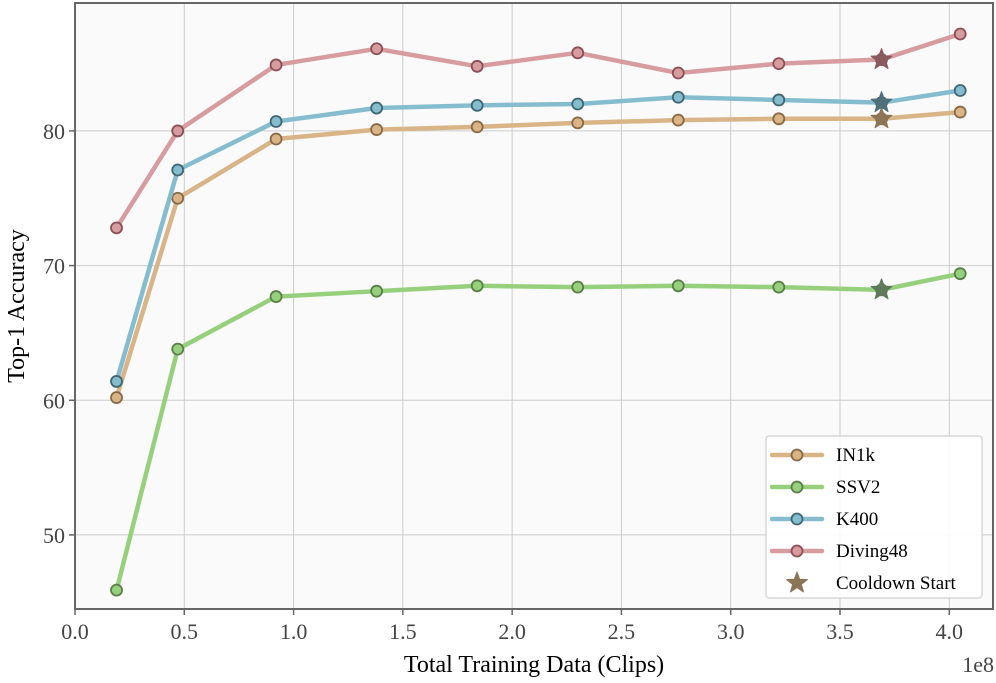 The width and height of the screenshot is (996, 683). What do you see at coordinates (75, 631) in the screenshot?
I see `x-tick-label: 0.0` at bounding box center [75, 631].